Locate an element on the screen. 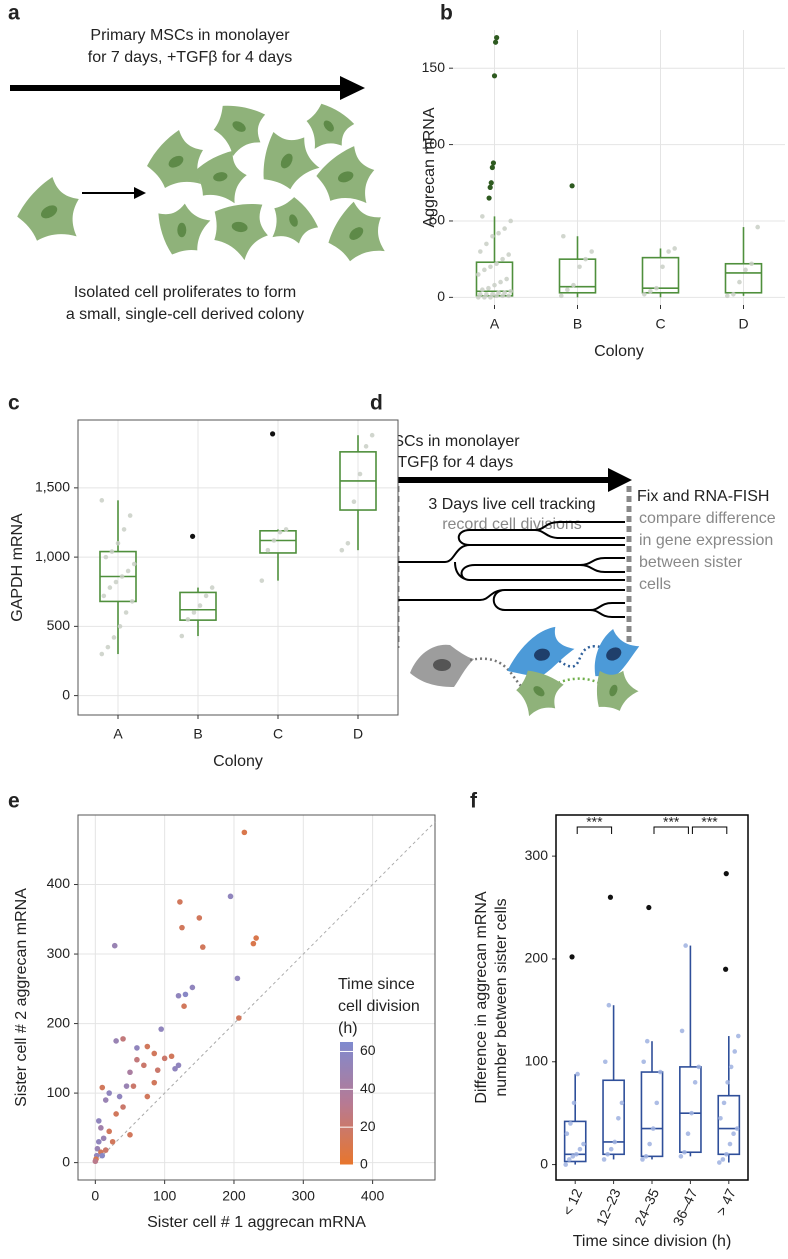 Image resolution: width=788 pixels, height=1259 pixels. x-tick-label: < 12 is located at coordinates (572, 1202).